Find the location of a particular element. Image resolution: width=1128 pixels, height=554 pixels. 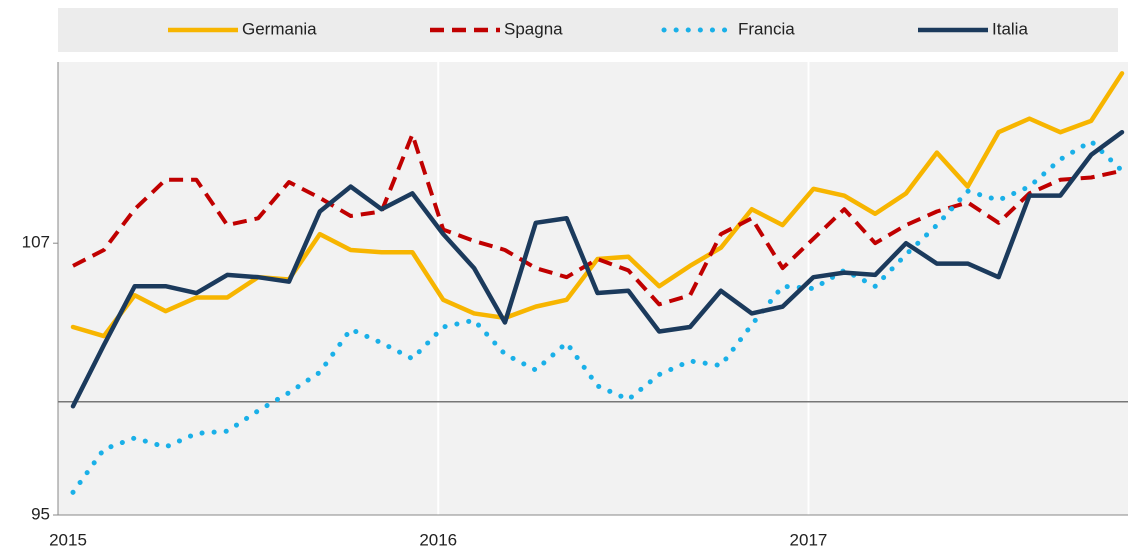

x-tick-label: 2015 is located at coordinates (68, 539).